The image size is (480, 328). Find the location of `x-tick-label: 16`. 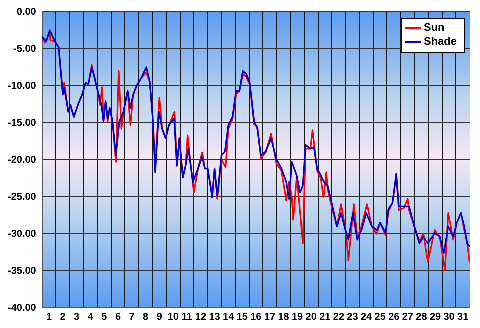

x-tick-label: 16 is located at coordinates (256, 317).